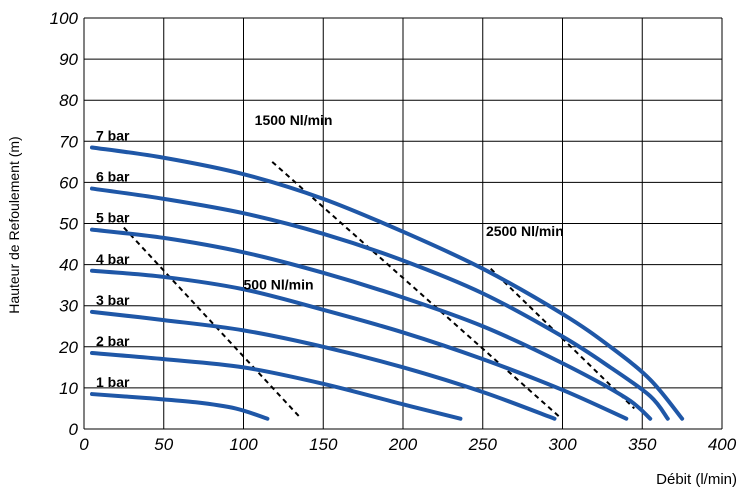 The width and height of the screenshot is (744, 494). I want to click on y-tick-label: 80, so click(68, 100).